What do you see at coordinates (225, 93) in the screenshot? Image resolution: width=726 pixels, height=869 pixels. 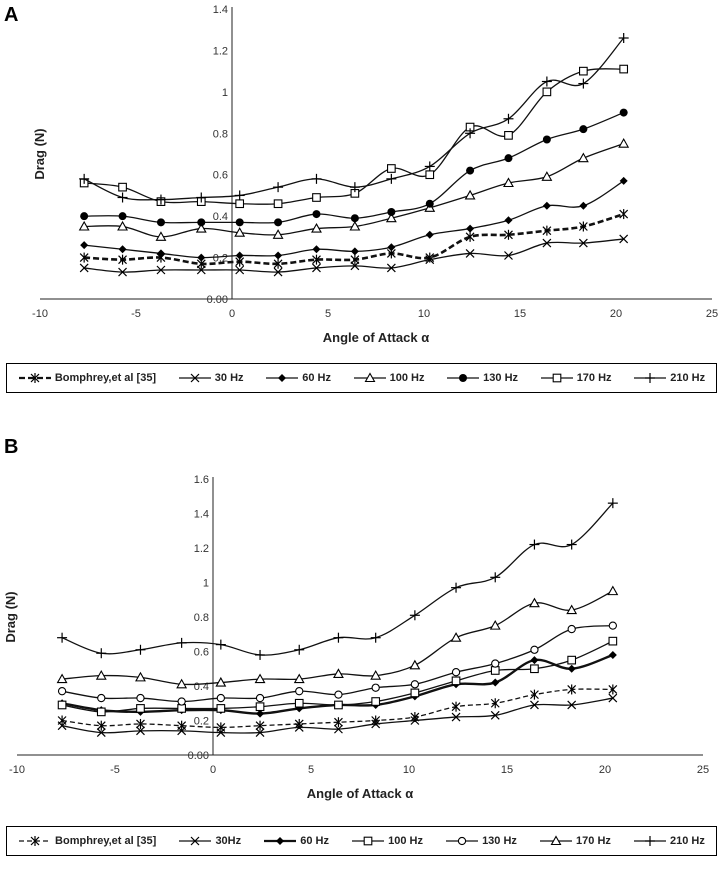 I see `a-y-tick-label: 1` at bounding box center [225, 93].